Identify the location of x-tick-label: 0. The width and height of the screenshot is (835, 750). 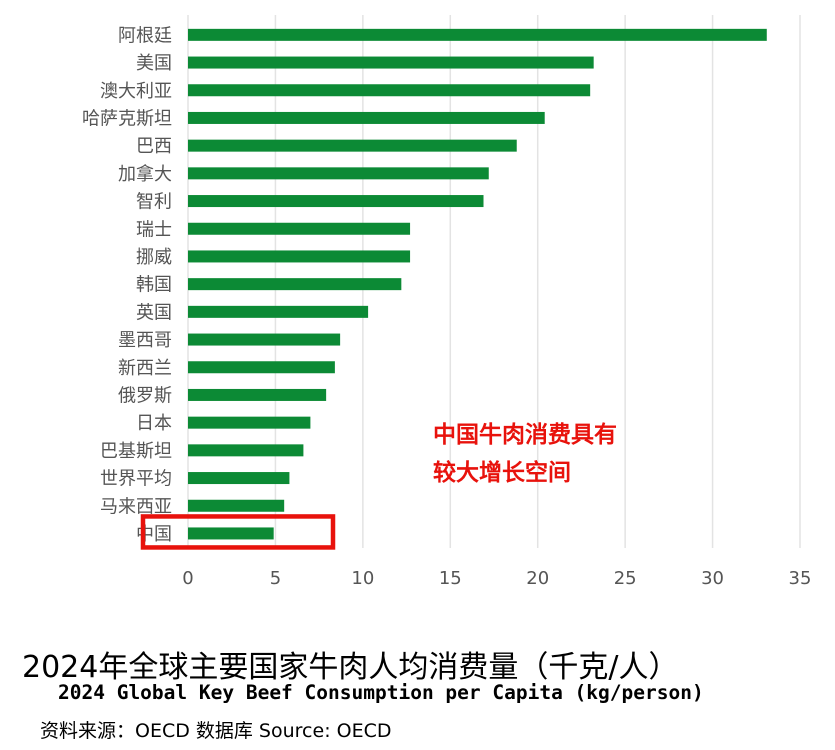
(187, 578).